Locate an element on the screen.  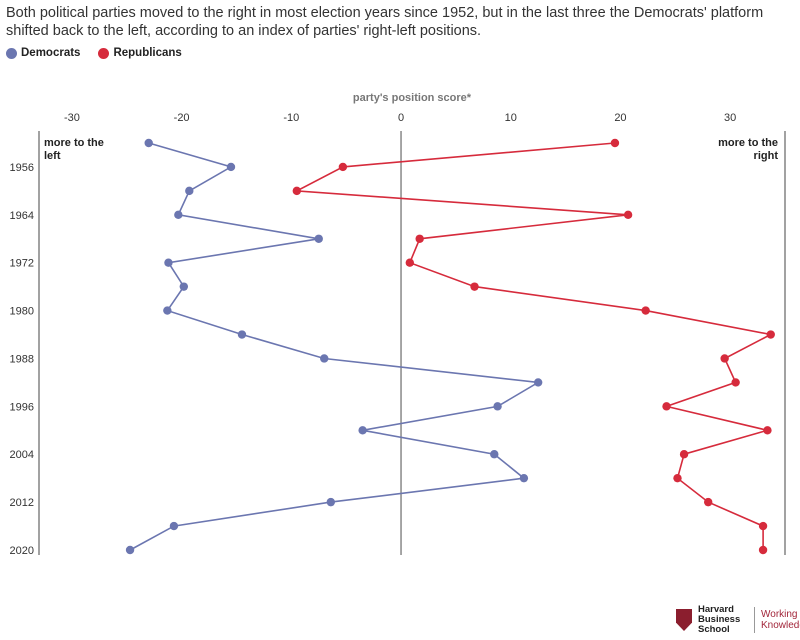
annotation-left-line2: left is located at coordinates (52, 156).